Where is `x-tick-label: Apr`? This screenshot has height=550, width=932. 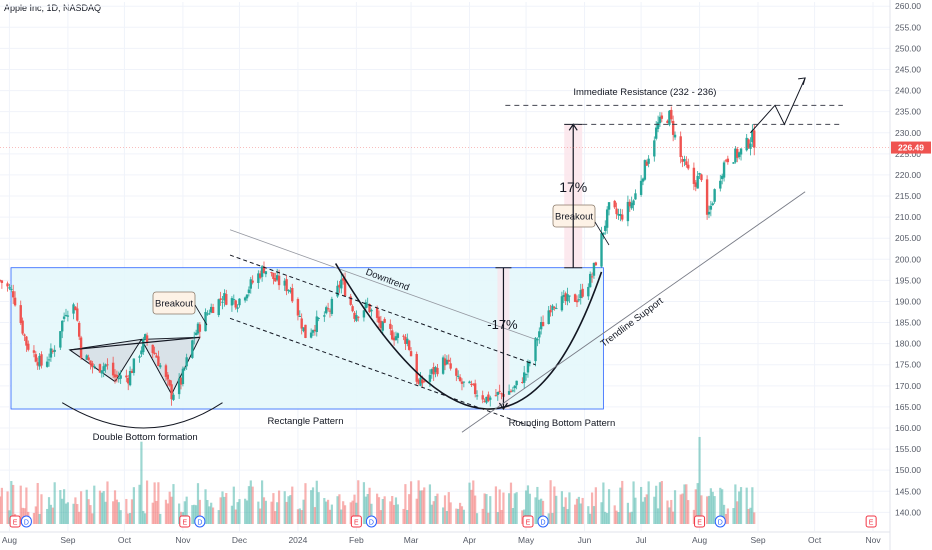 x-tick-label: Apr is located at coordinates (469, 540).